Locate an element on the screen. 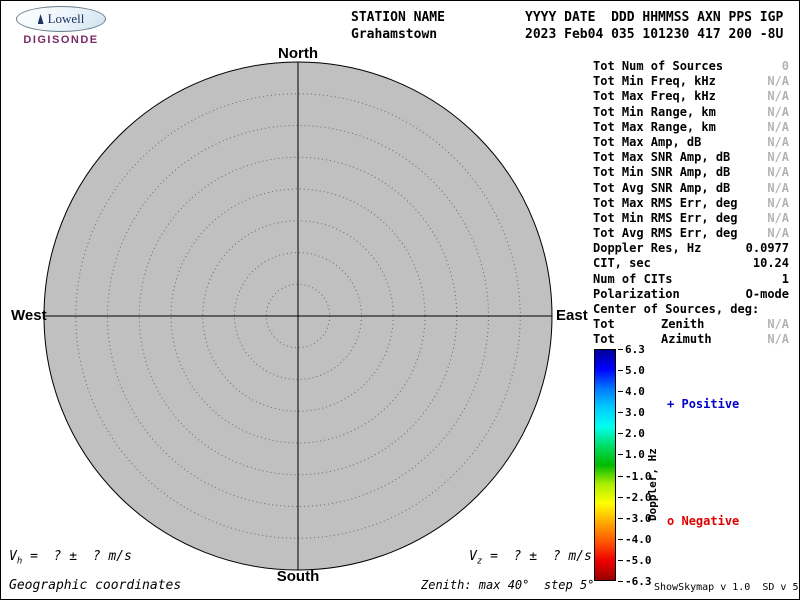  stat-label: Tot Min Range, km is located at coordinates (654, 111).